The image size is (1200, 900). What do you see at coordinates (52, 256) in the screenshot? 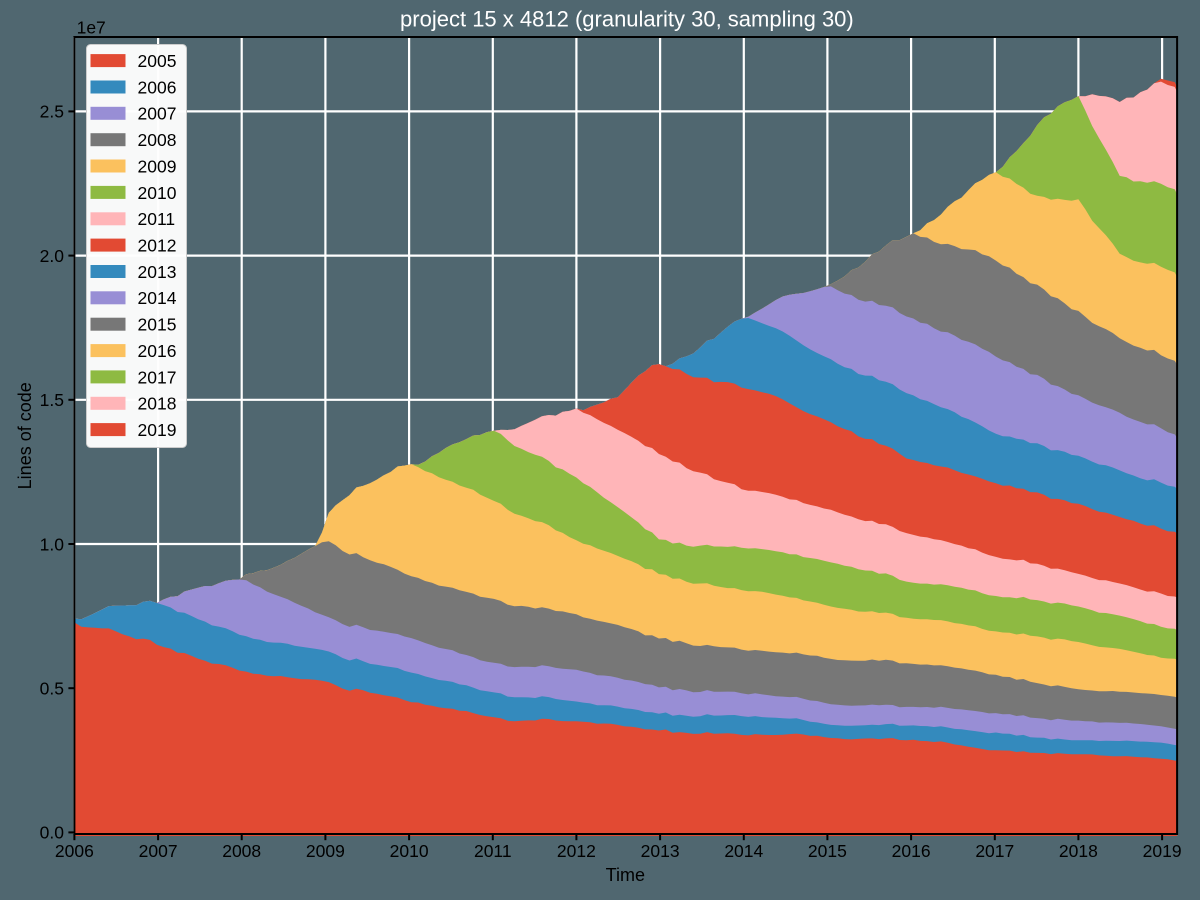
I see `svg-text: 2.0` at bounding box center [52, 256].